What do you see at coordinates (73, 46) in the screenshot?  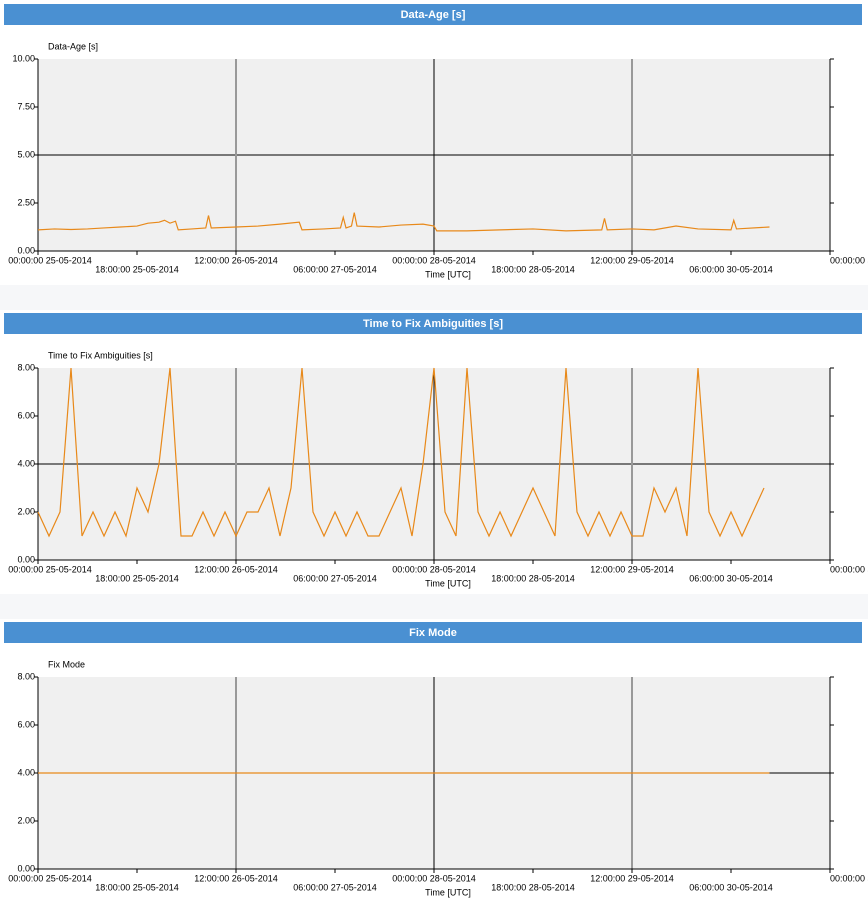 I see `y-axis-label: Data-Age [s]` at bounding box center [73, 46].